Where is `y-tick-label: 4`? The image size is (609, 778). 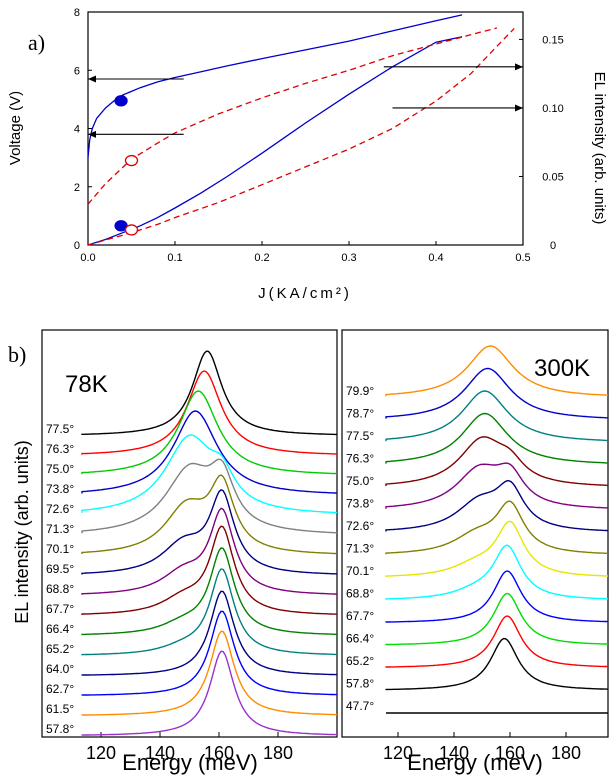 y-tick-label: 4 is located at coordinates (77, 130).